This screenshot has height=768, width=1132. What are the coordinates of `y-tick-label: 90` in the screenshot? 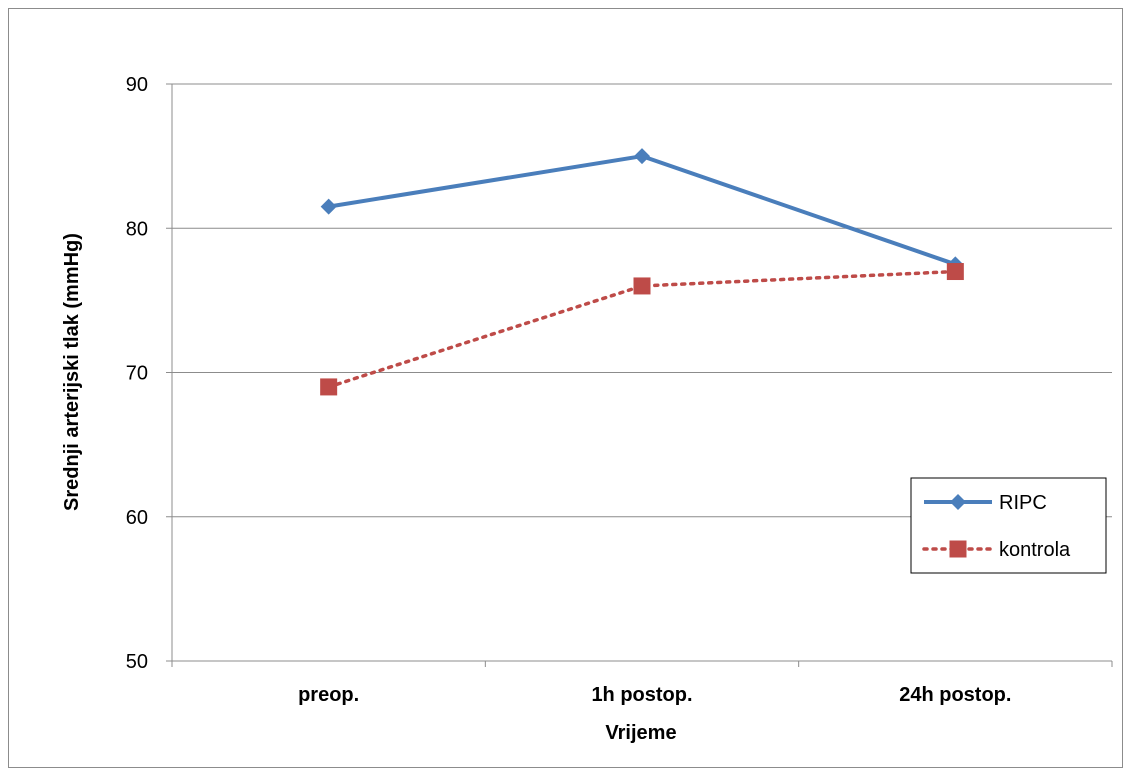 It's located at (137, 85).